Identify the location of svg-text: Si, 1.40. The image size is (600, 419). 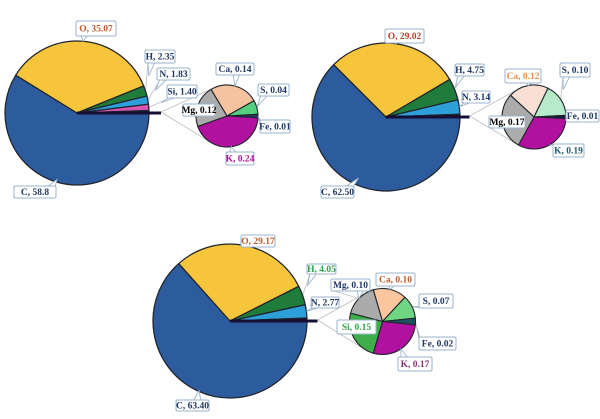
(182, 93).